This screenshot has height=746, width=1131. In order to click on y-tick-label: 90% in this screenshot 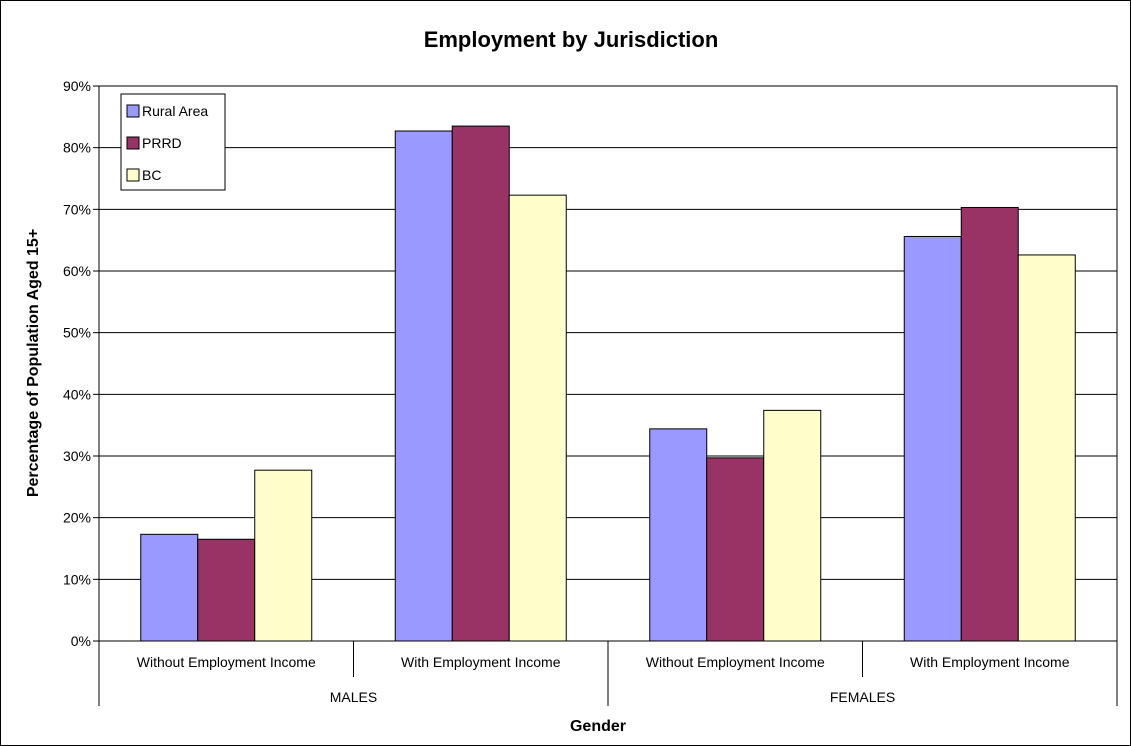, I will do `click(77, 86)`.